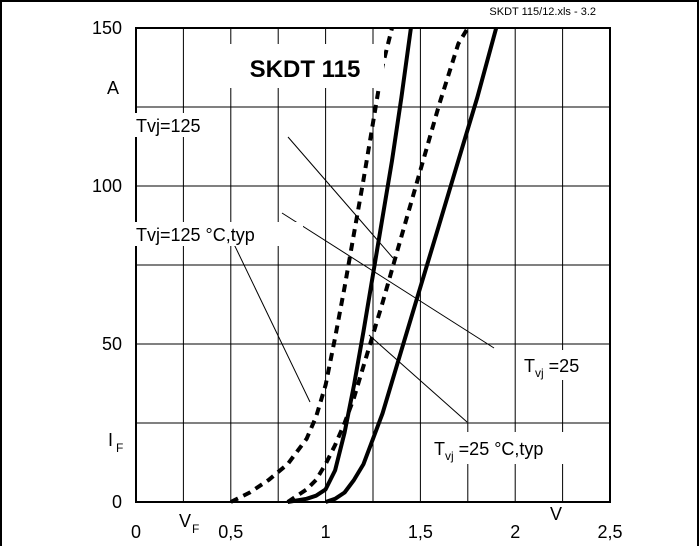 This screenshot has width=699, height=546. What do you see at coordinates (420, 532) in the screenshot?
I see `x-tick-label: 1,5` at bounding box center [420, 532].